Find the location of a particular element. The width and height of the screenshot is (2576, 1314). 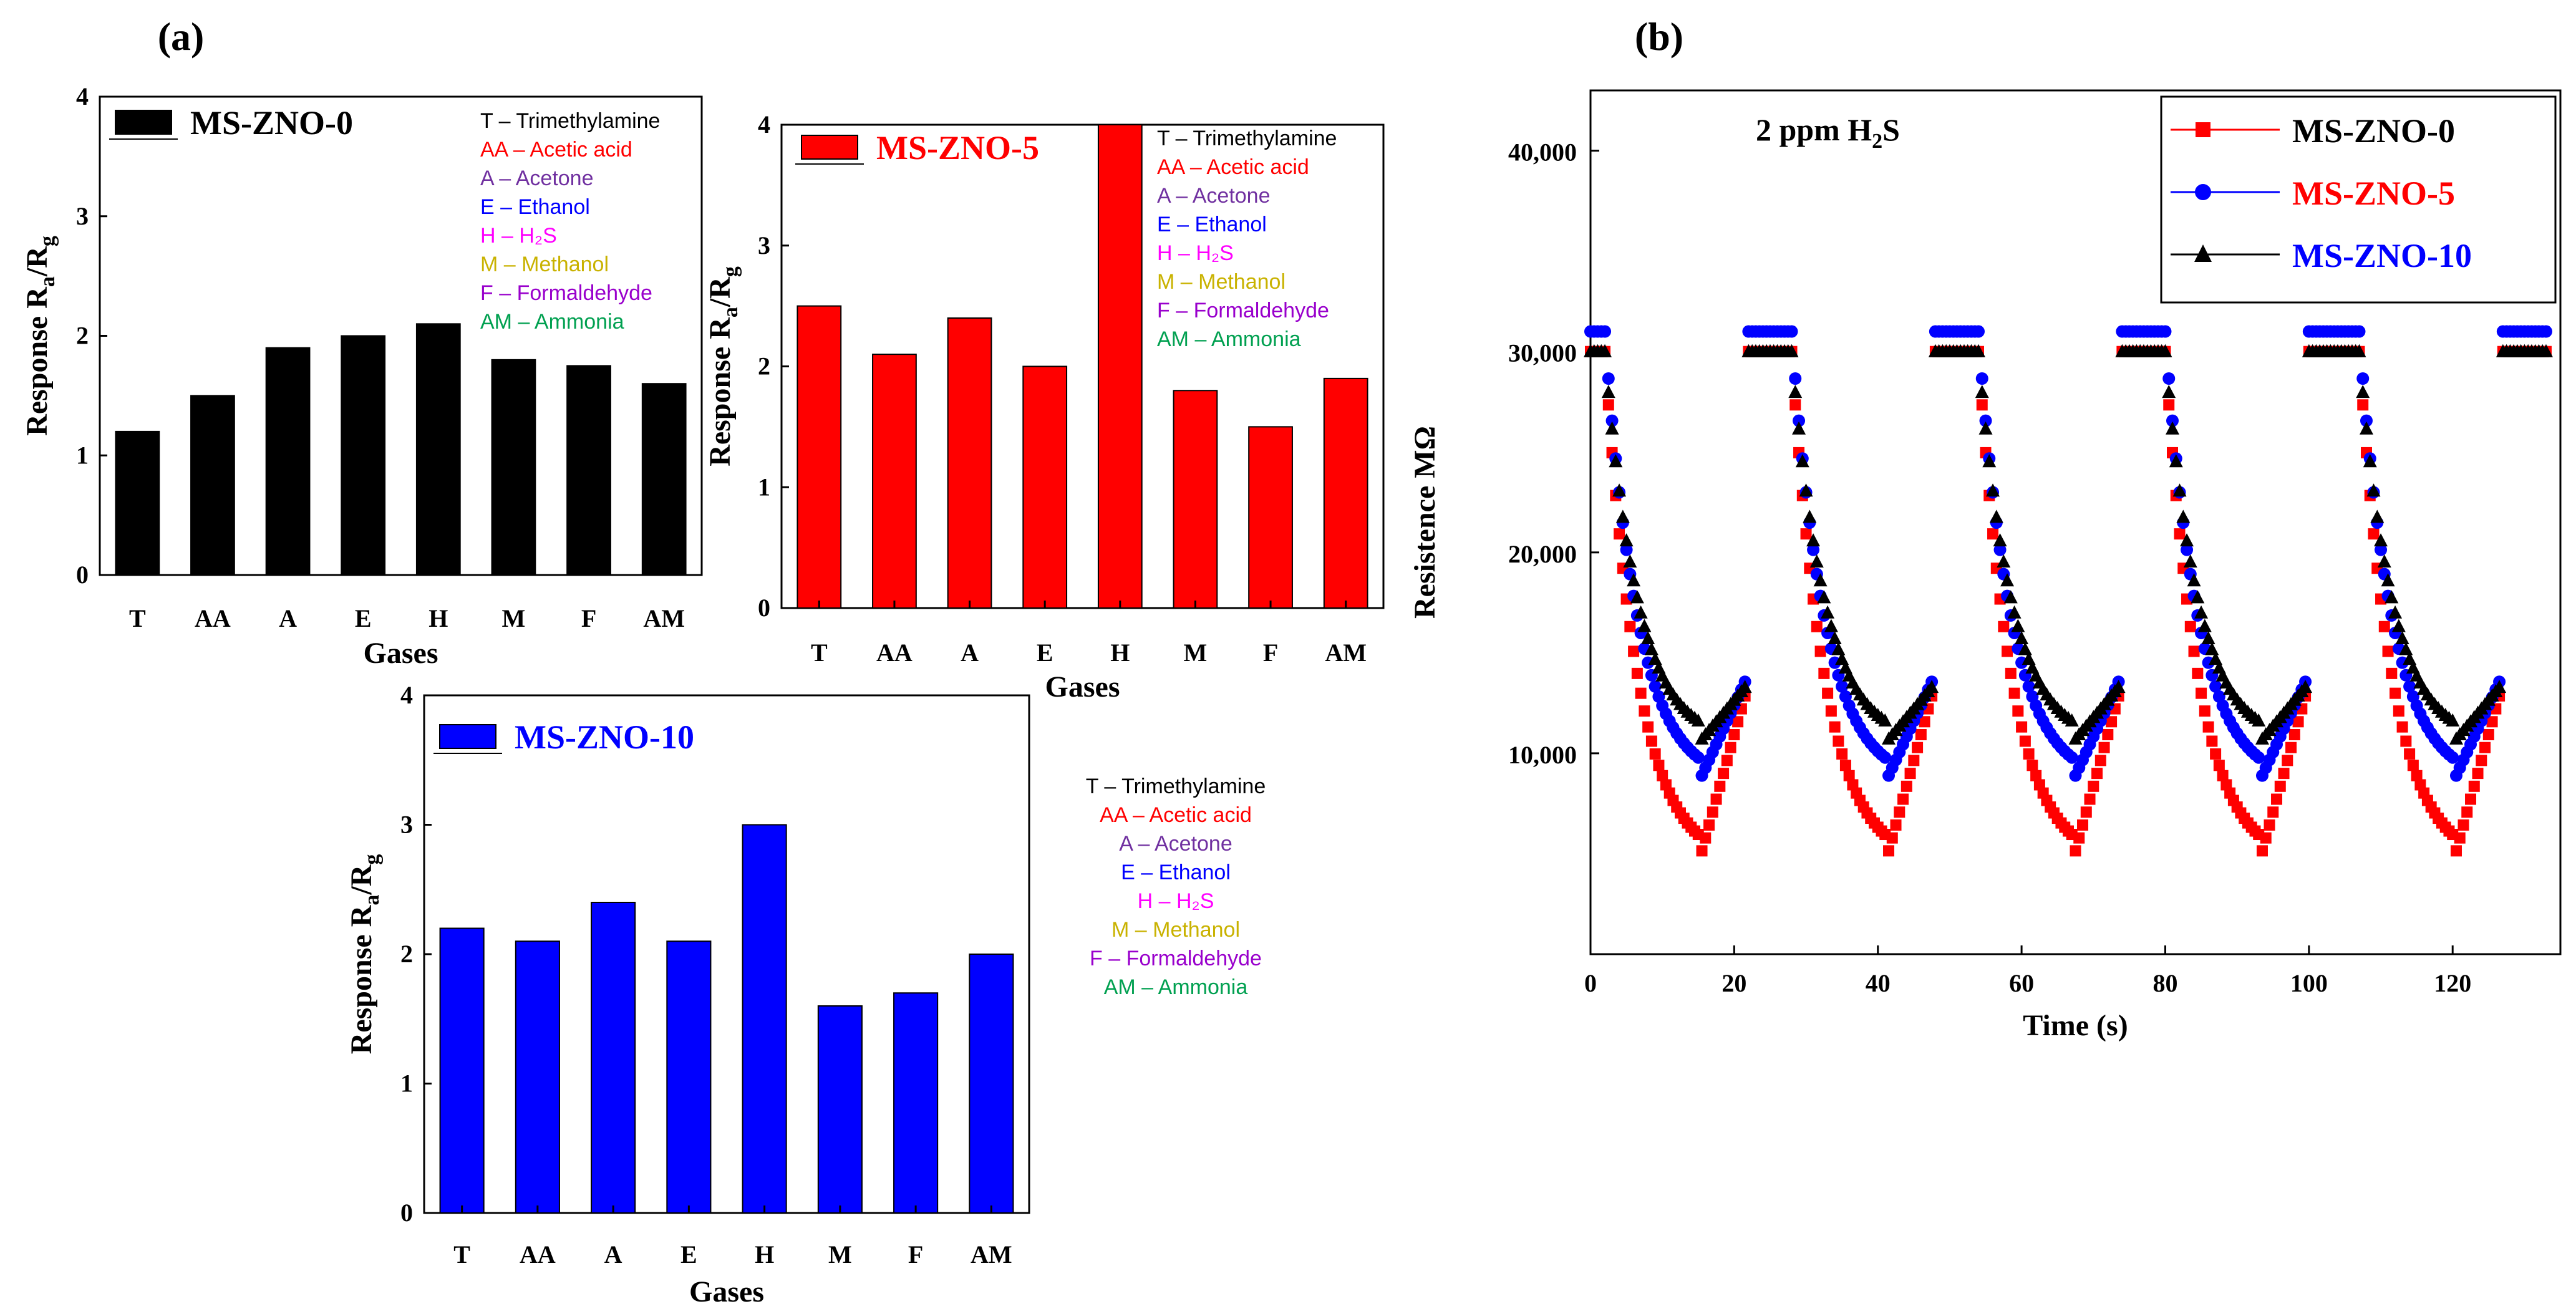

y-tick-label: 1 is located at coordinates (407, 1084).